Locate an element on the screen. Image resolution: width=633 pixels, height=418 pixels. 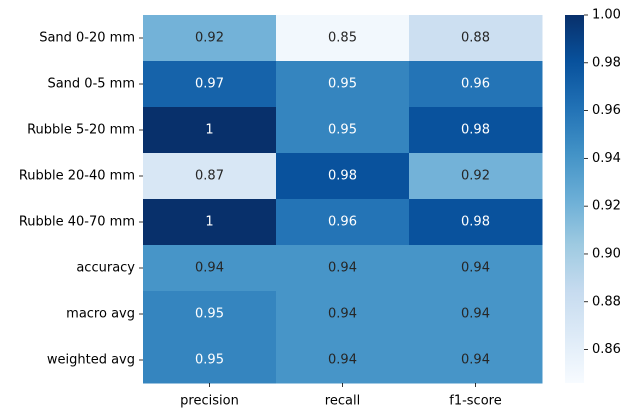
y-tick-label: Sand 0-5 mm is located at coordinates (91, 84).